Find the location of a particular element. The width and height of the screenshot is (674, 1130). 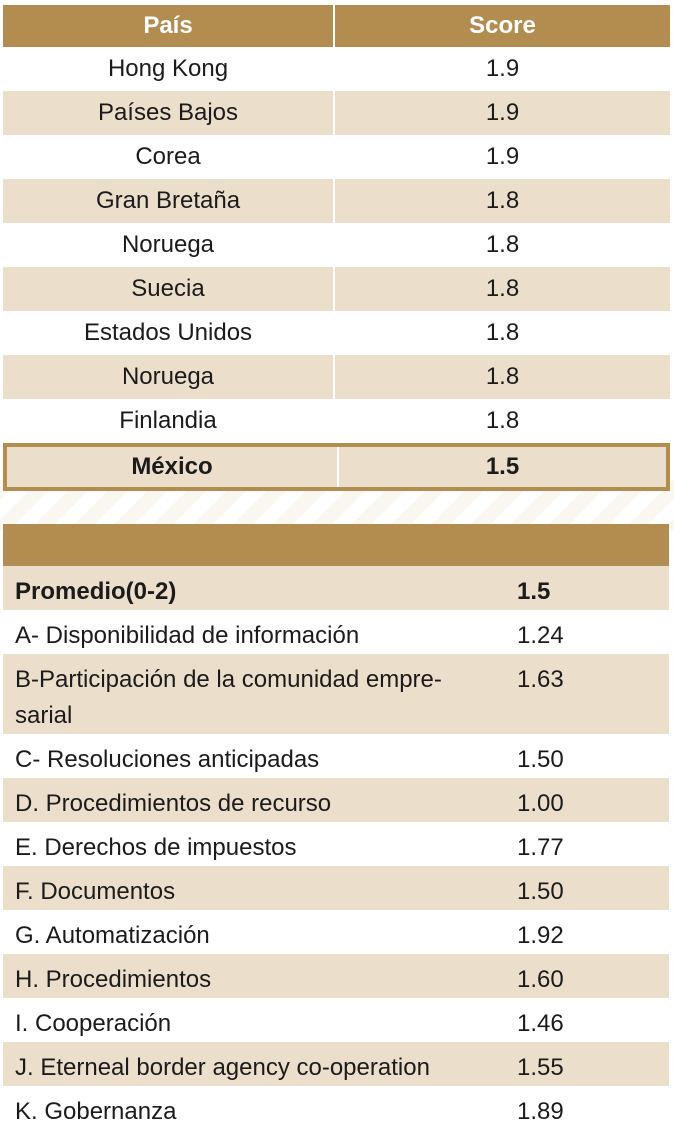

indicator-value: 1.24 is located at coordinates (540, 635).